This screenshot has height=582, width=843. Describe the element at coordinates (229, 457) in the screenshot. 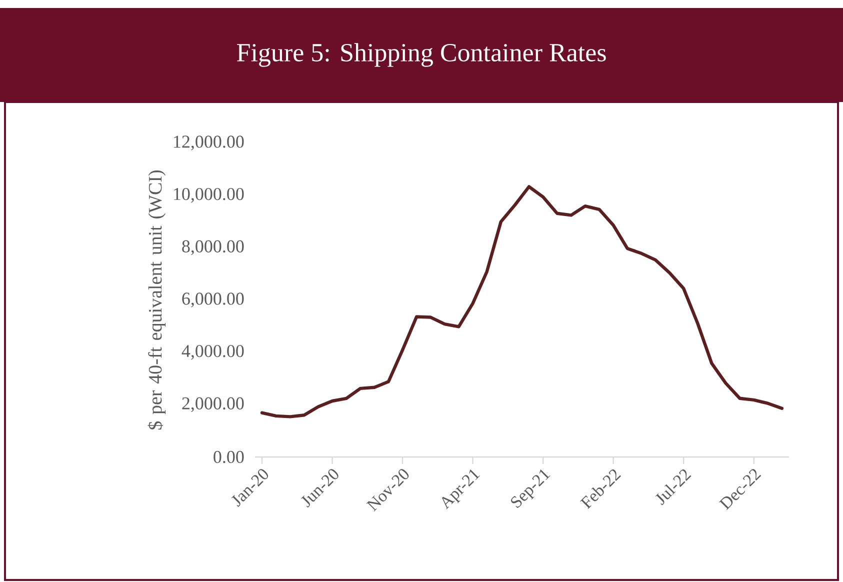

I see `y-tick-label: 0.00` at that location.